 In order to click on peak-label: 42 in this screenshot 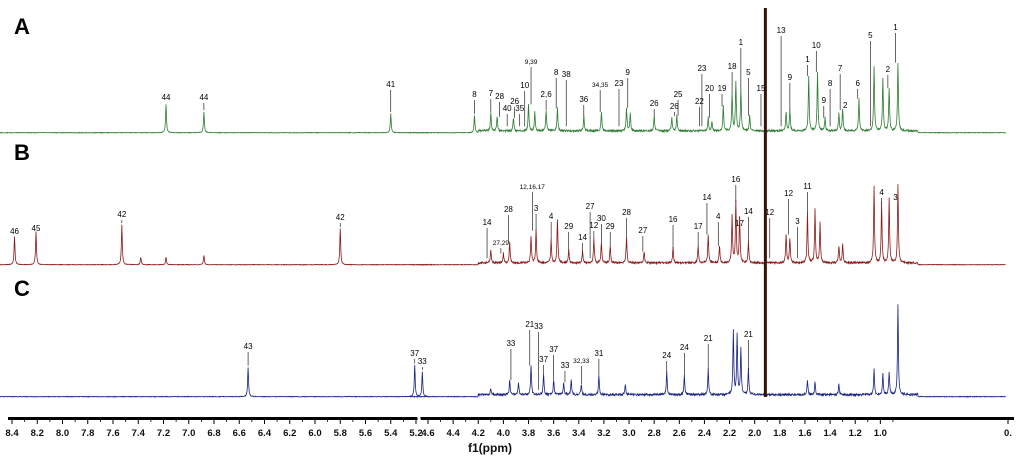, I will do `click(121, 214)`.